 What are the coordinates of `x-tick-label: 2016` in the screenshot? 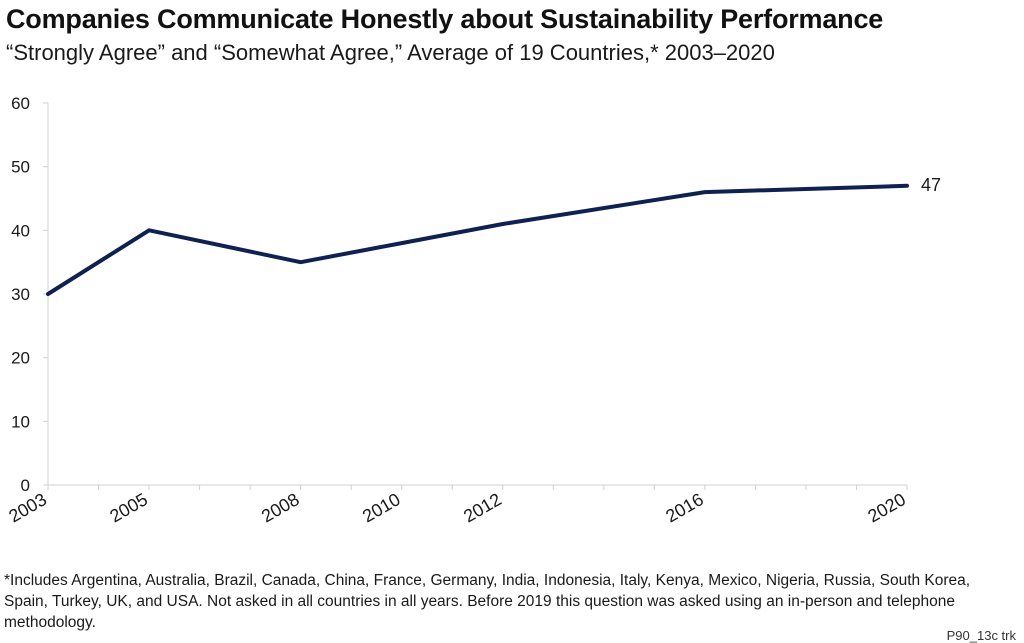 It's located at (684, 507).